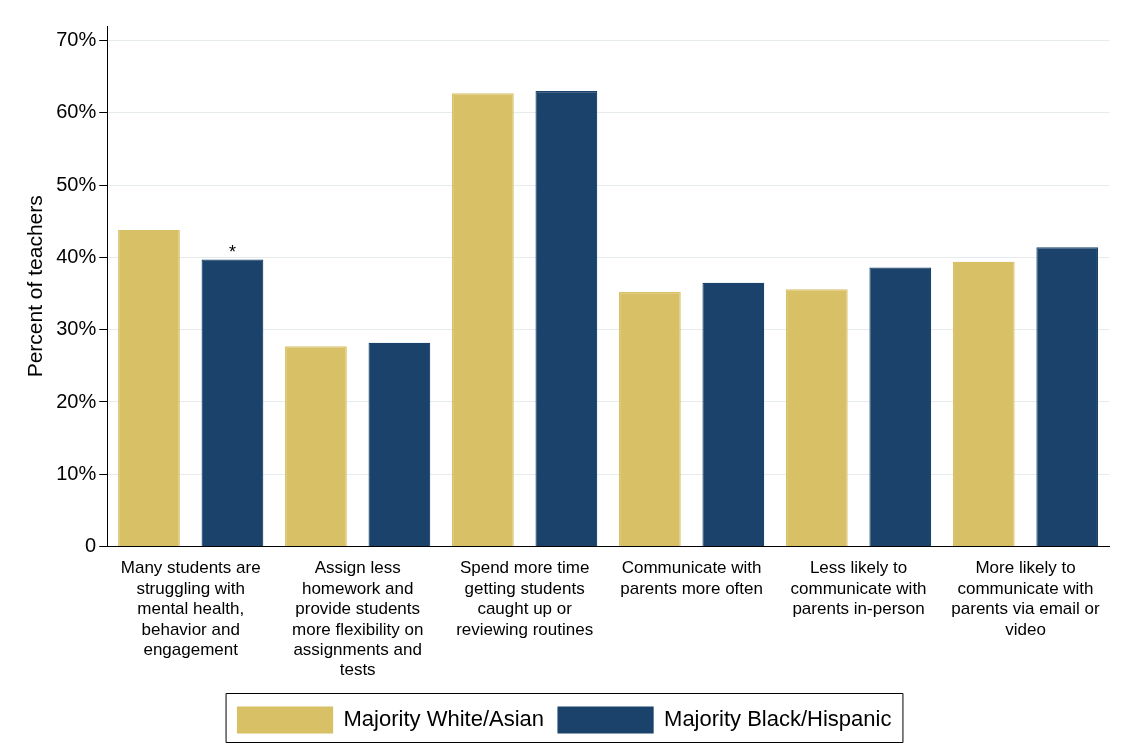 This screenshot has height=753, width=1125. Describe the element at coordinates (76, 472) in the screenshot. I see `y-tick-label: 10%` at that location.